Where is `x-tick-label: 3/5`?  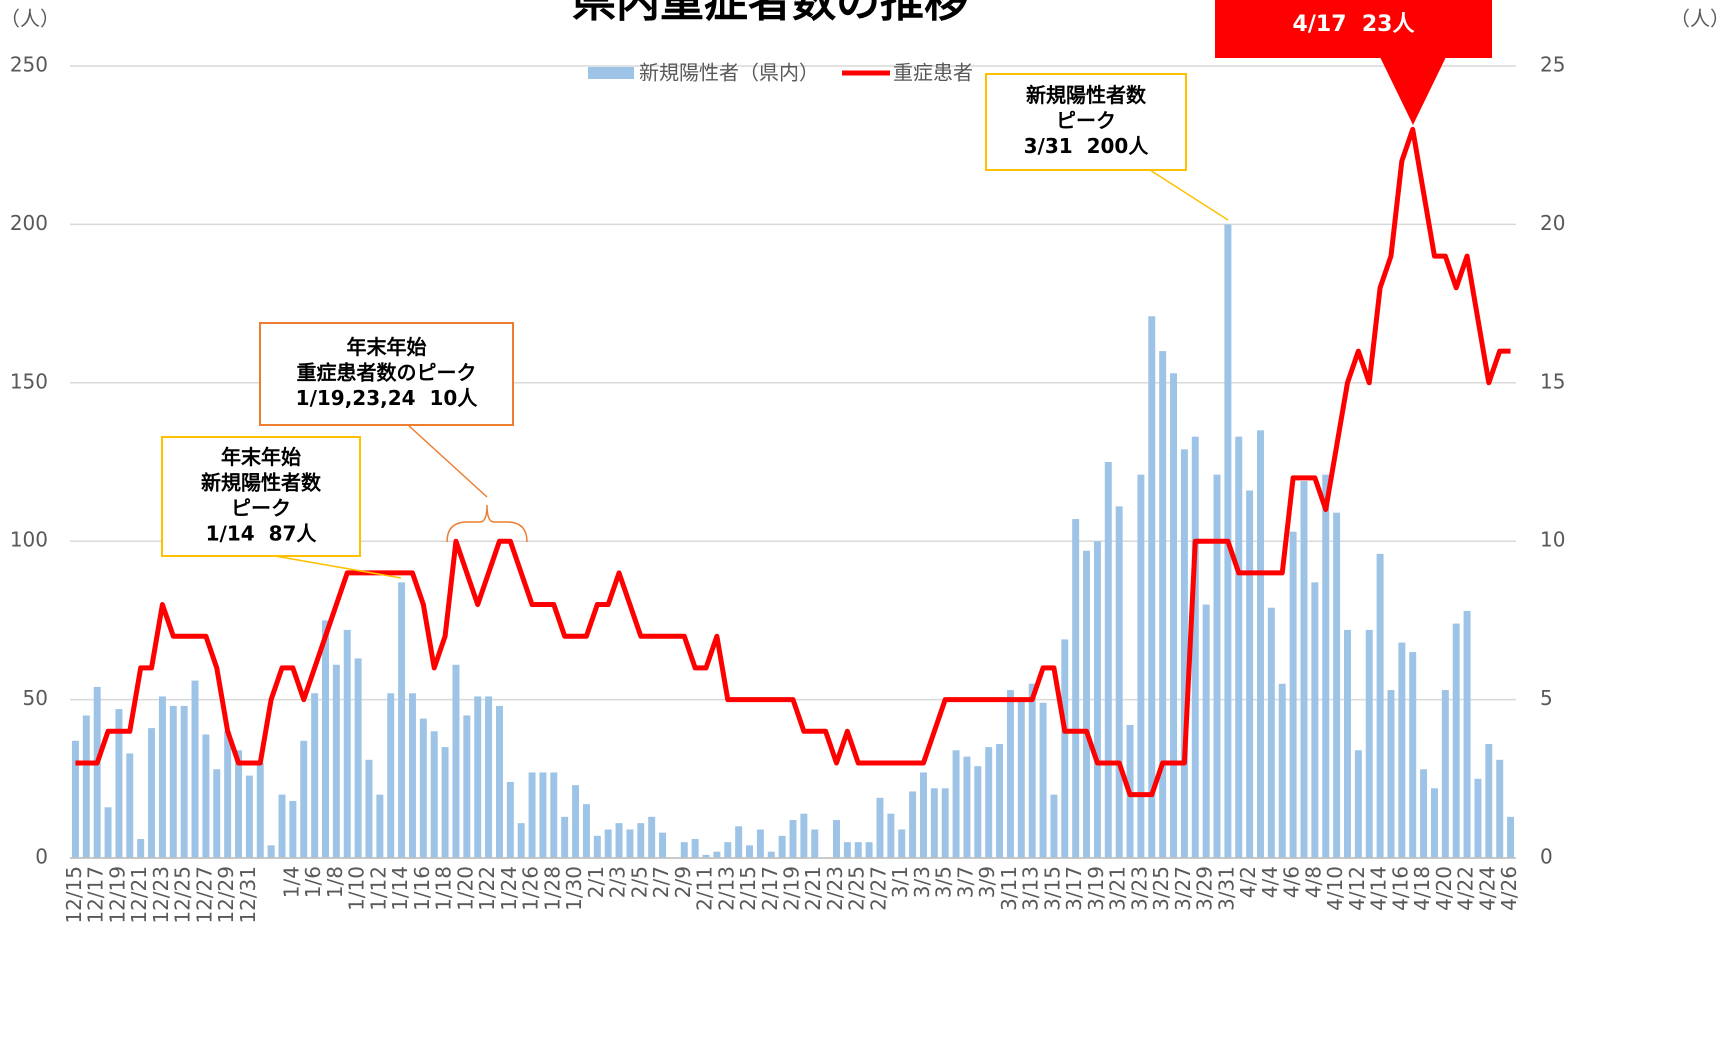
x-tick-label: 3/5 is located at coordinates (944, 882).